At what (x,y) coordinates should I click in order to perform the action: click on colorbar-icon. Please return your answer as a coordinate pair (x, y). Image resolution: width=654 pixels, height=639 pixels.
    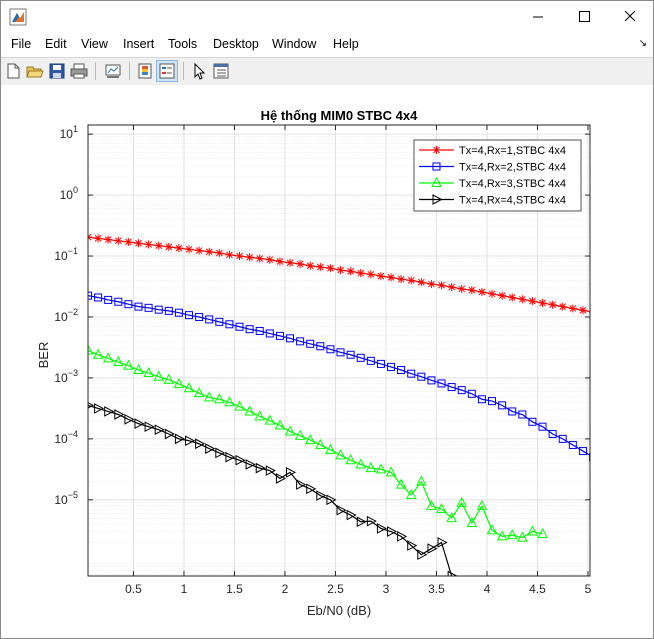
    Looking at the image, I should click on (145, 71).